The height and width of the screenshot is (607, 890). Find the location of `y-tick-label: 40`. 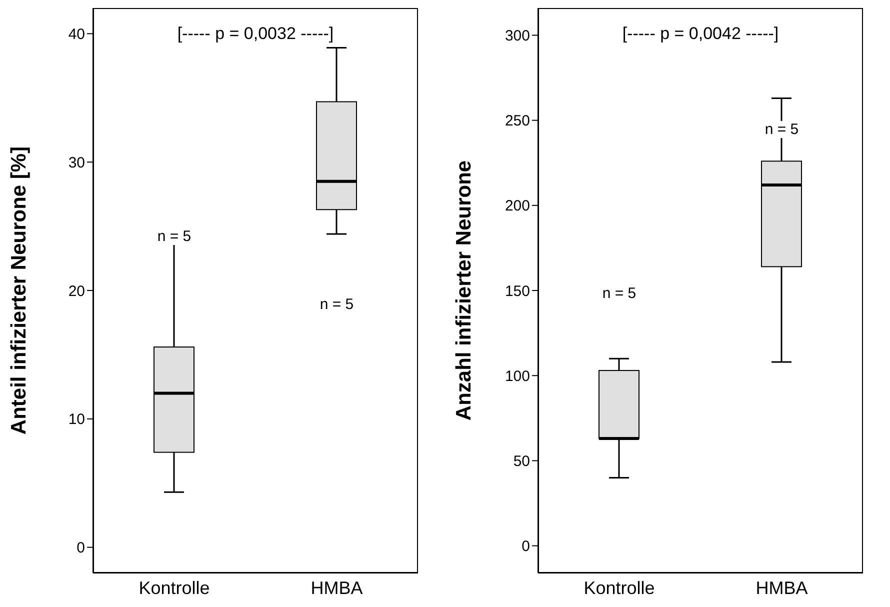

y-tick-label: 40 is located at coordinates (76, 35).